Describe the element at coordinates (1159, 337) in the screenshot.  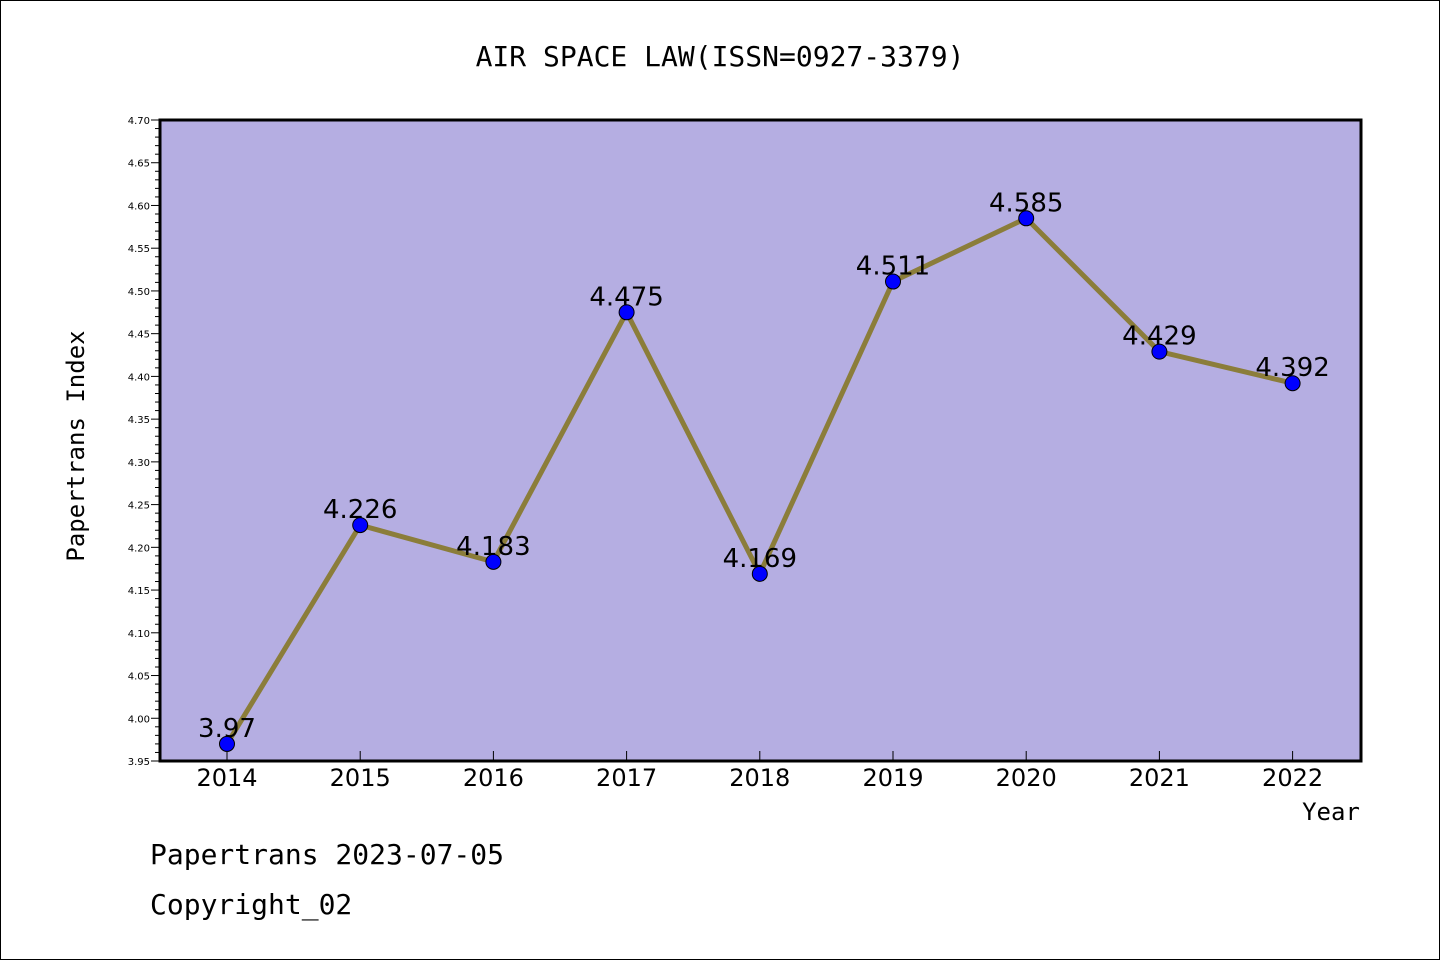
I see `data-label-2021: 4.429` at that location.